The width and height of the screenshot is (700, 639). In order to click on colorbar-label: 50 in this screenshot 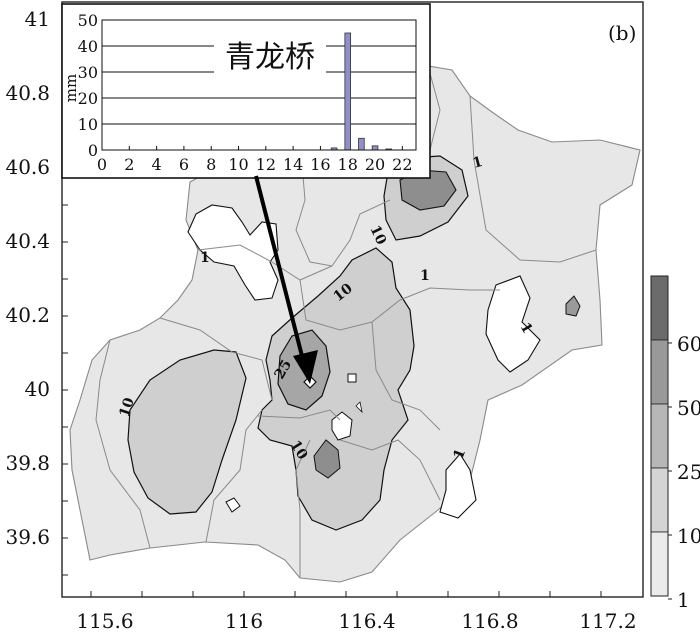, I will do `click(688, 408)`.